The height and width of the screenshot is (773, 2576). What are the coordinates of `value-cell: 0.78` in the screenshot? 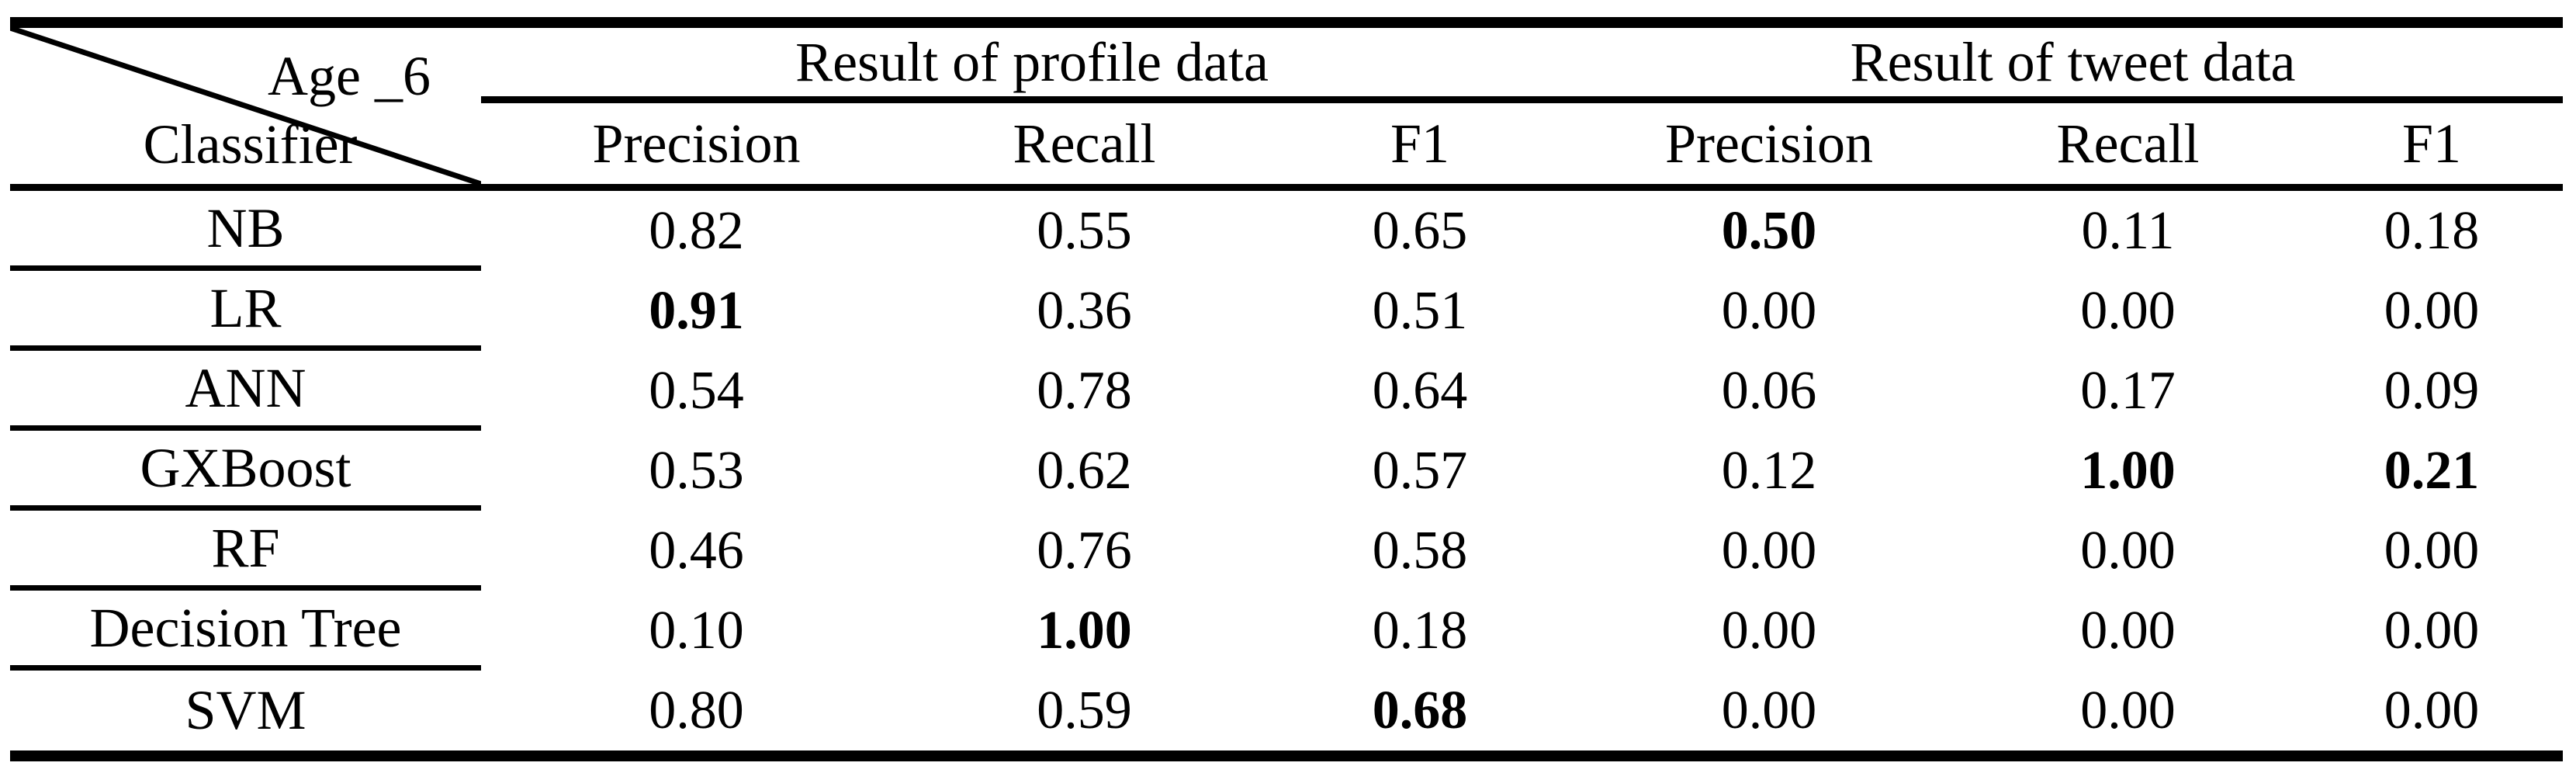 It's located at (1084, 390).